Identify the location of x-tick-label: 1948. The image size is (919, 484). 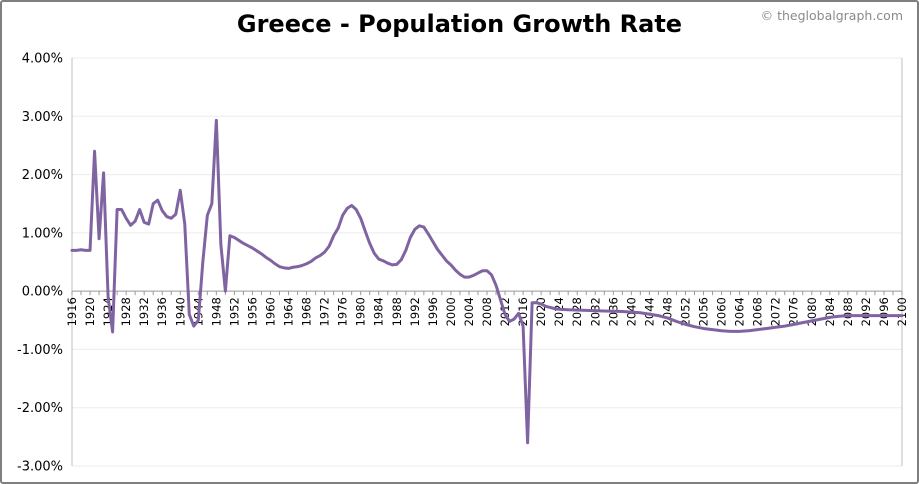
(216, 311).